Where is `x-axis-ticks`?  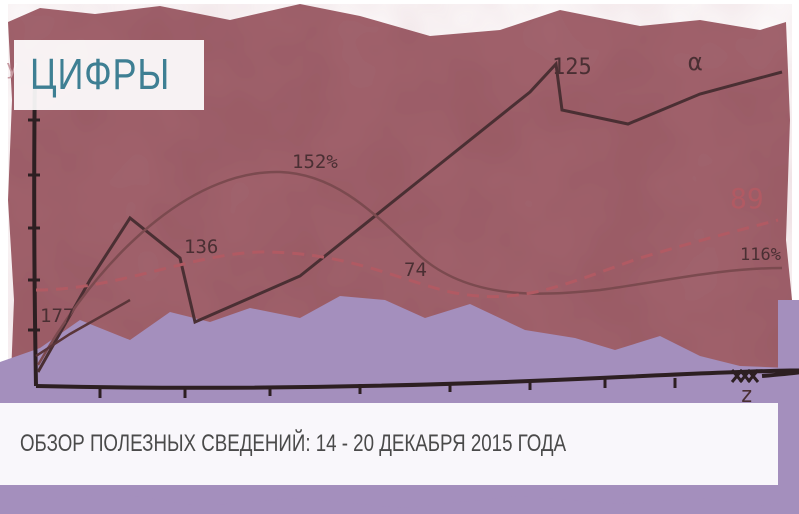
x-axis-ticks is located at coordinates (387, 388).